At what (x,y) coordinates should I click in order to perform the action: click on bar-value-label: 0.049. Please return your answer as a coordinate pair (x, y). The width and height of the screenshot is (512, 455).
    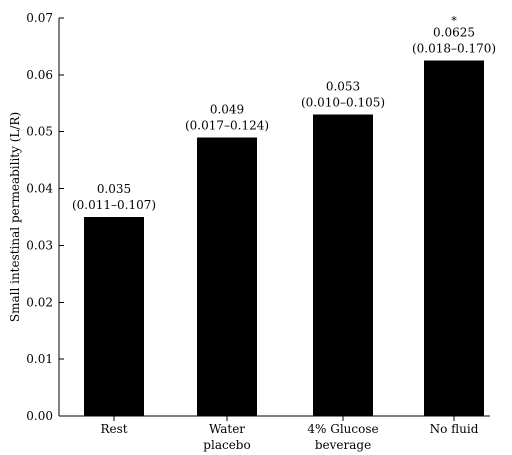
    Looking at the image, I should click on (227, 109).